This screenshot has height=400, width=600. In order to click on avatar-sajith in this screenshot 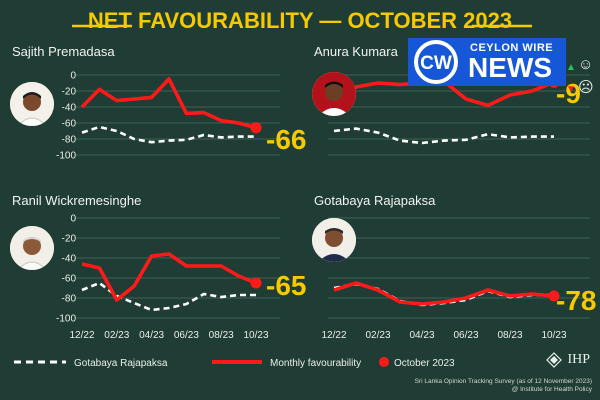, I will do `click(32, 104)`.